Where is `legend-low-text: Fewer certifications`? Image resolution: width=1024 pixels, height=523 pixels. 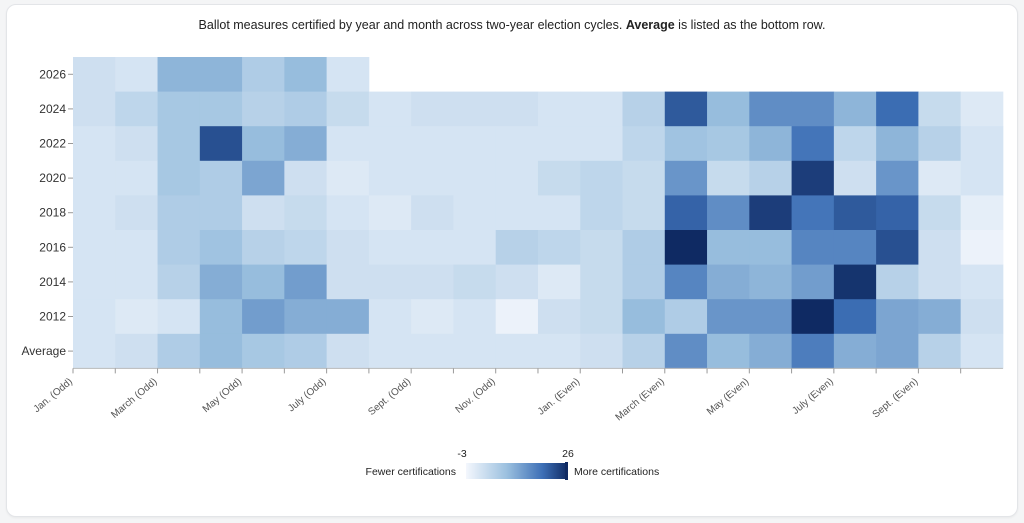
legend-low-text: Fewer certifications is located at coordinates (411, 472).